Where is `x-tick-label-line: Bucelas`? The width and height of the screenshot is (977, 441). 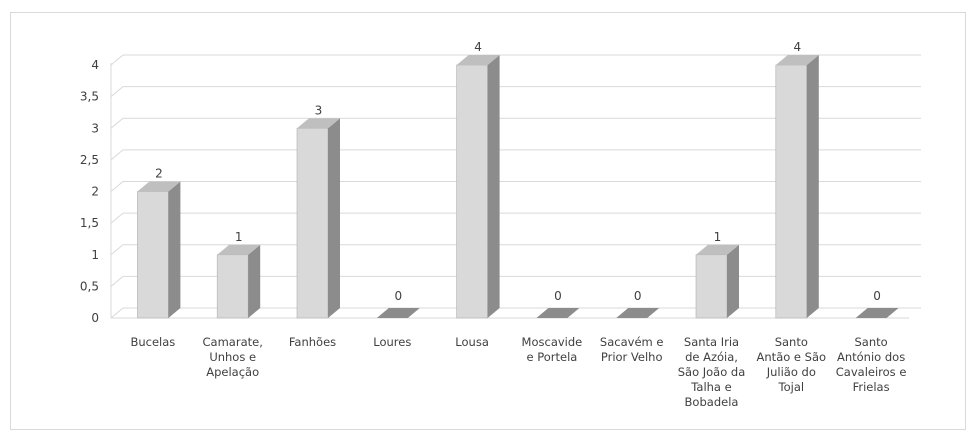 x-tick-label-line: Bucelas is located at coordinates (152, 342).